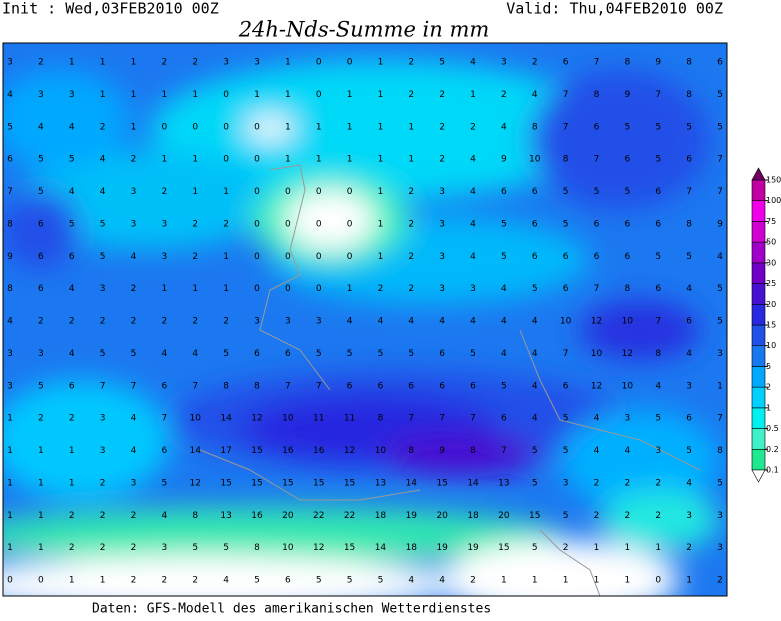 This screenshot has height=621, width=781. Describe the element at coordinates (772, 449) in the screenshot. I see `colorbar-label: 0.2` at that location.